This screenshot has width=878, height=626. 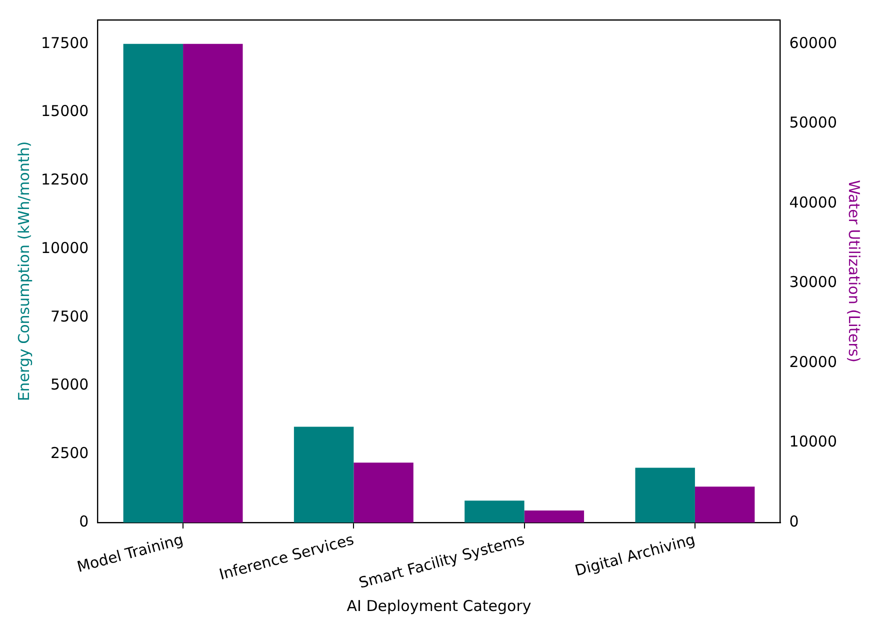 What do you see at coordinates (813, 202) in the screenshot?
I see `y2-tick-label: 40000` at bounding box center [813, 202].